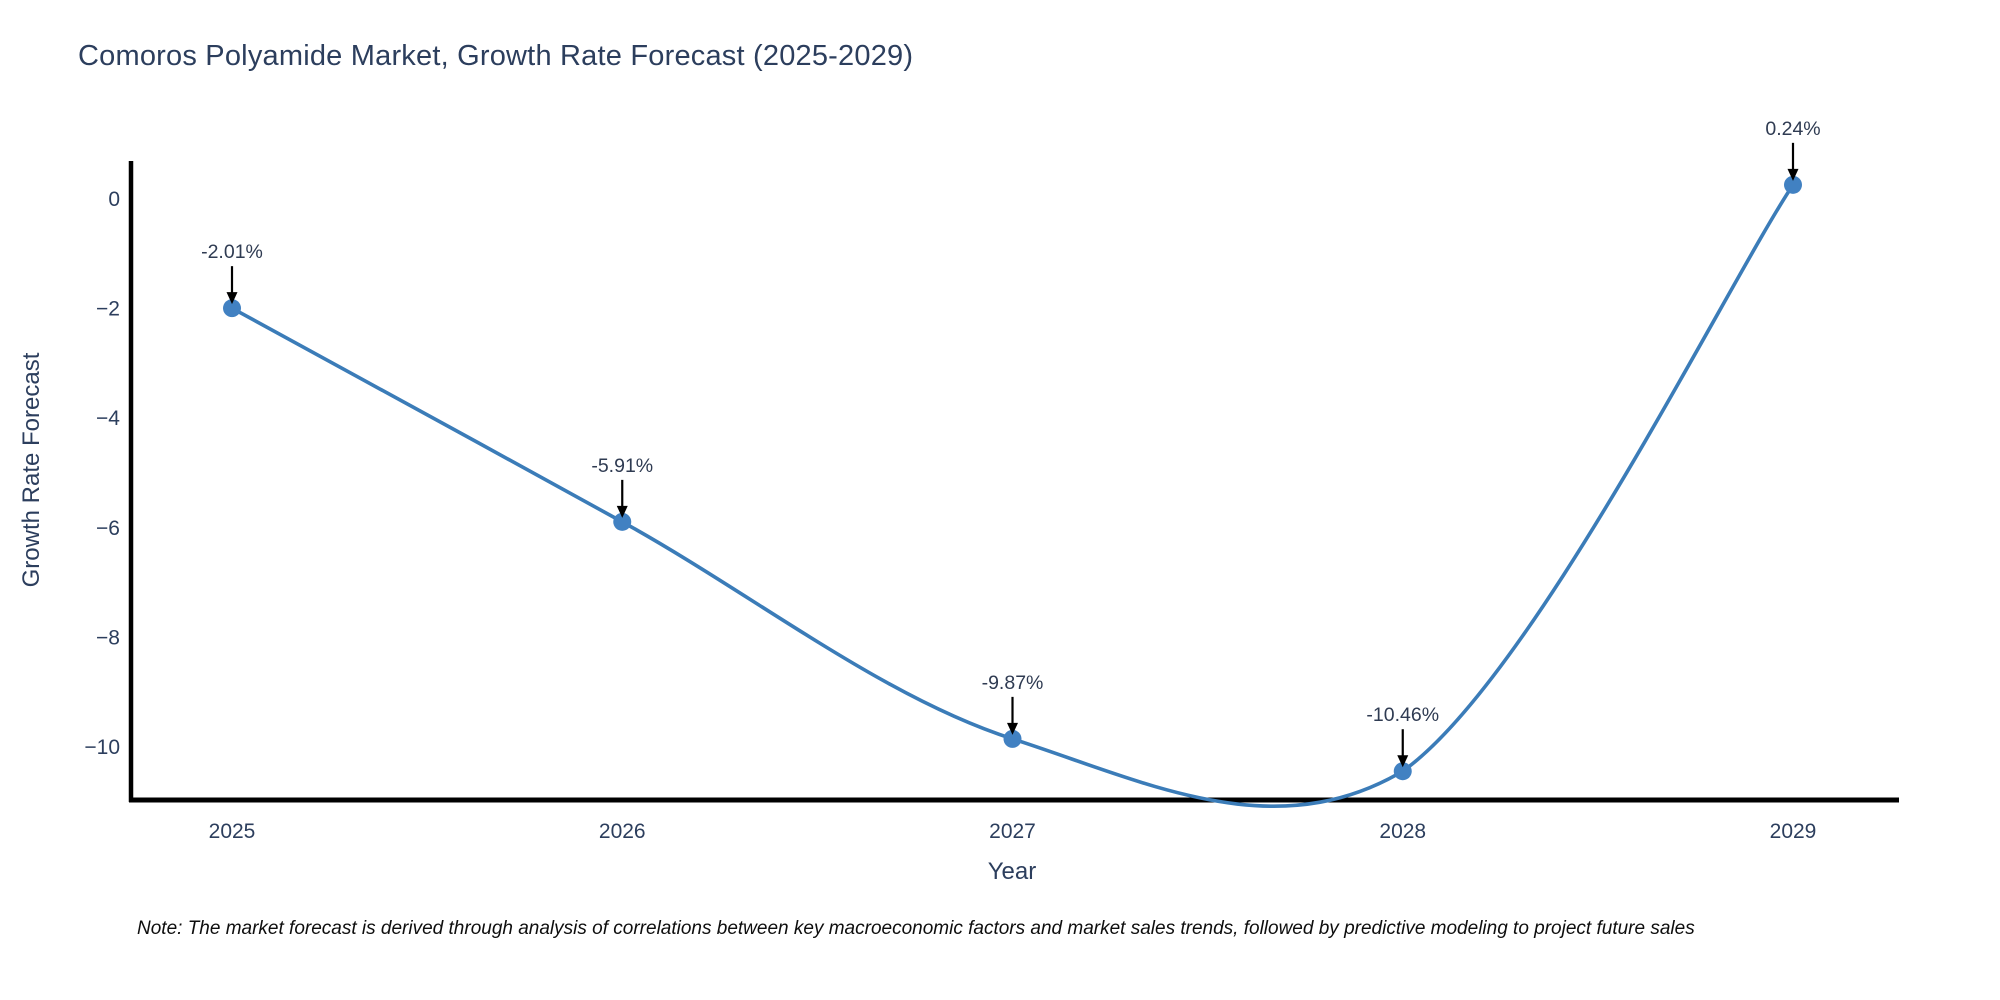 Image resolution: width=2000 pixels, height=1000 pixels. I want to click on y-tick-label: −4, so click(108, 418).